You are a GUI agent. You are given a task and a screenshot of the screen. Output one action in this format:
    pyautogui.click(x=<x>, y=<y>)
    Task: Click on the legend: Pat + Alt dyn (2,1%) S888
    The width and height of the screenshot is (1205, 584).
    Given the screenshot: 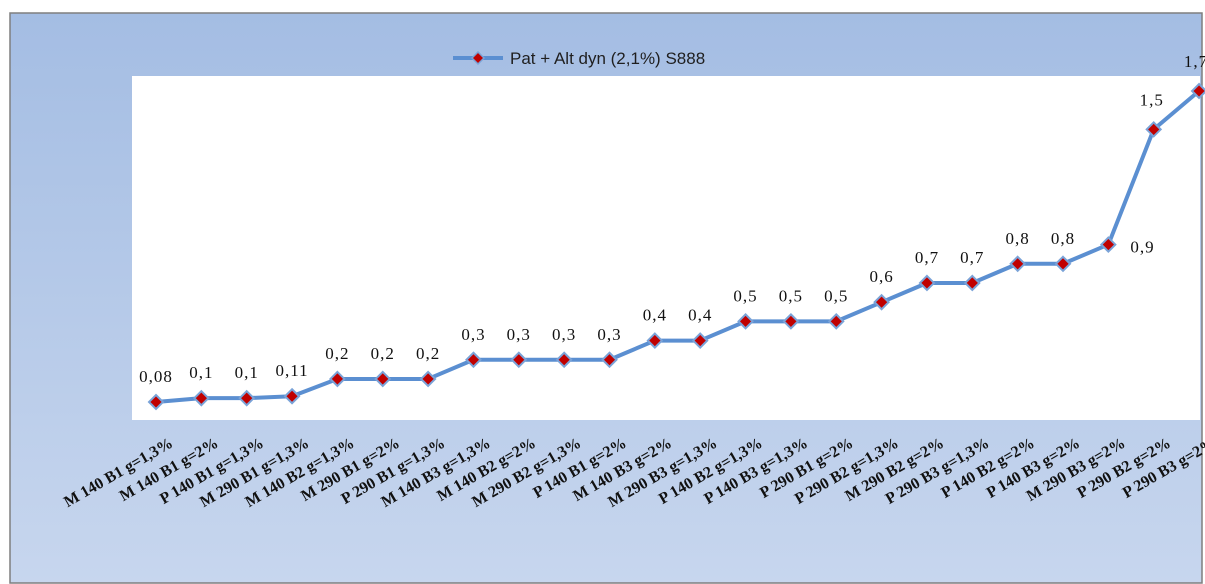 What is the action you would take?
    pyautogui.click(x=579, y=58)
    